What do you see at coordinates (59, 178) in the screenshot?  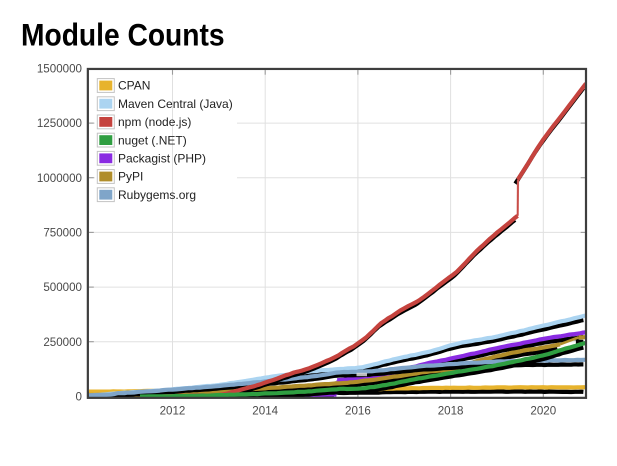 I see `svg-text: 1000000` at bounding box center [59, 178].